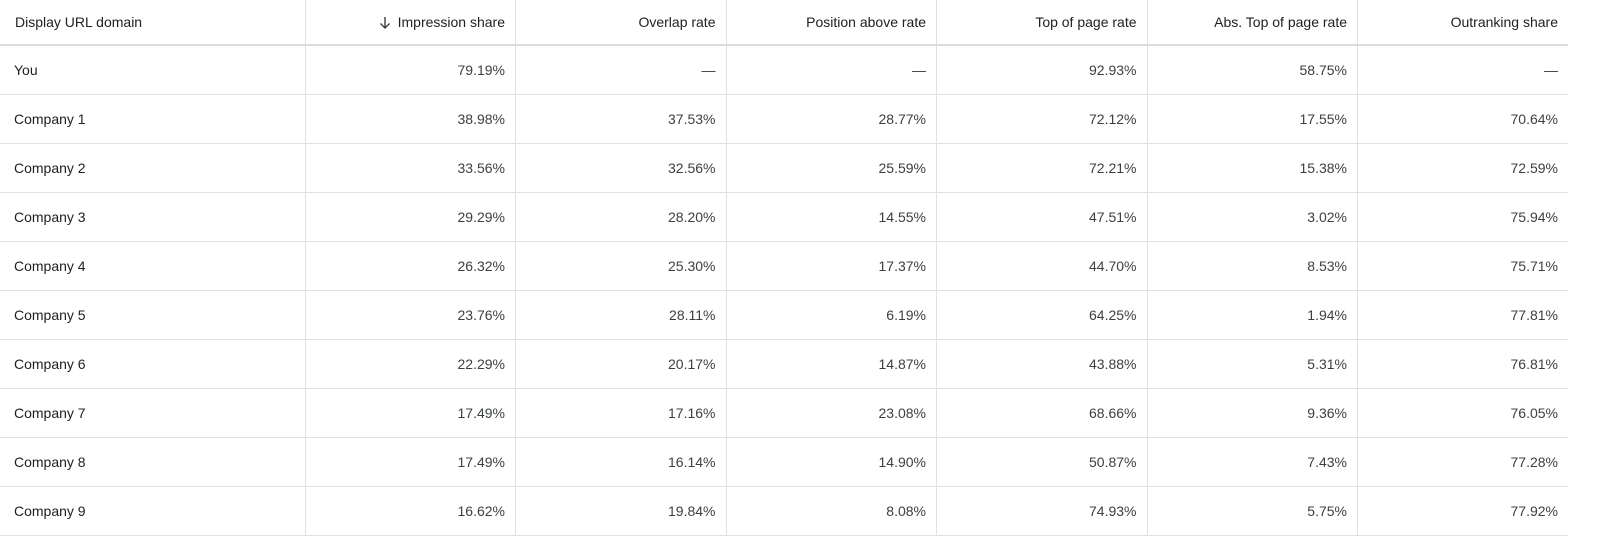  Describe the element at coordinates (384, 23) in the screenshot. I see `sort-arrow` at that location.